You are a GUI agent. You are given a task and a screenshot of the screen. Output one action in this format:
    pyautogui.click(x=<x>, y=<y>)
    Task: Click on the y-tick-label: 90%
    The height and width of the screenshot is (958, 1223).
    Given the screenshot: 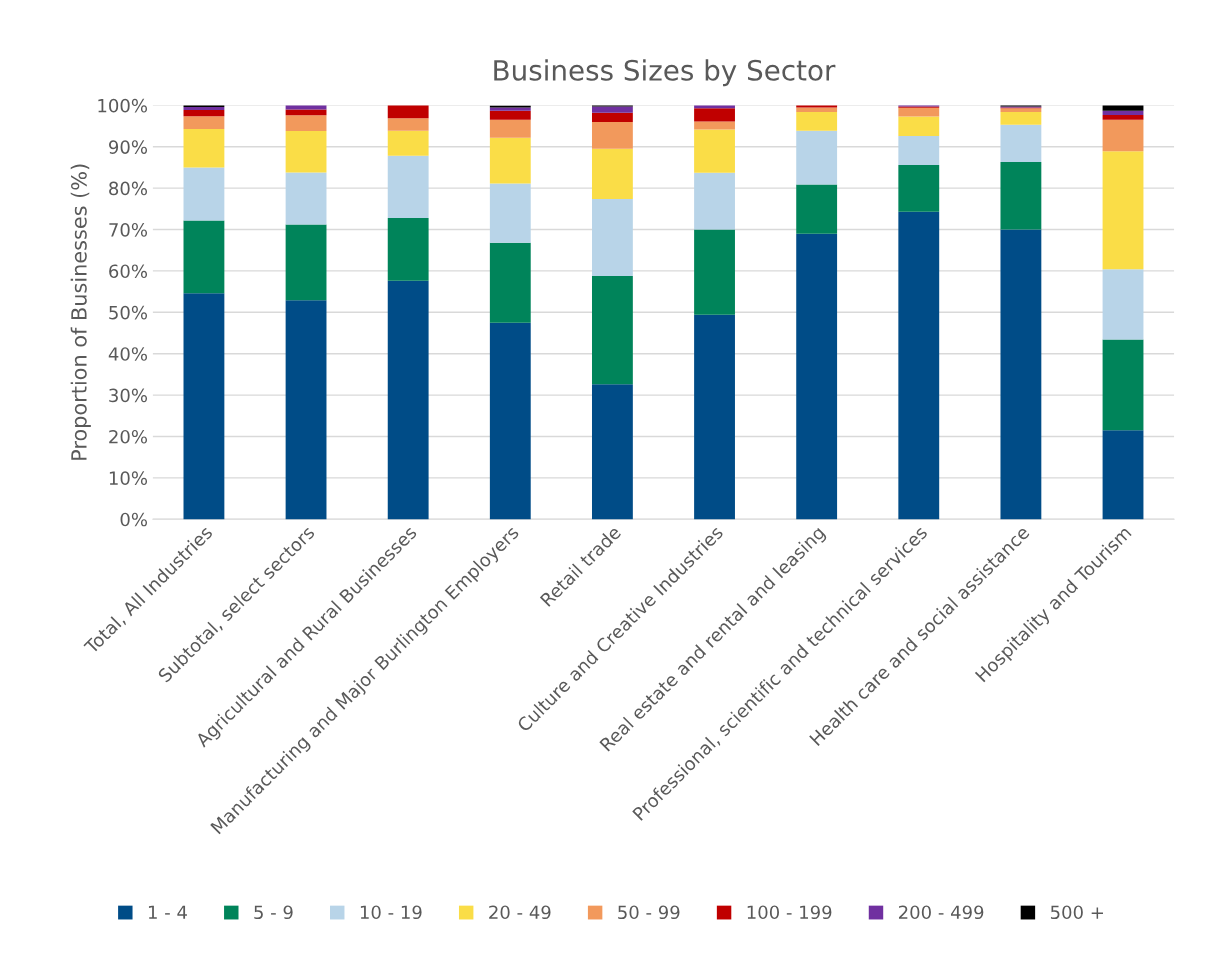 What is the action you would take?
    pyautogui.click(x=128, y=147)
    